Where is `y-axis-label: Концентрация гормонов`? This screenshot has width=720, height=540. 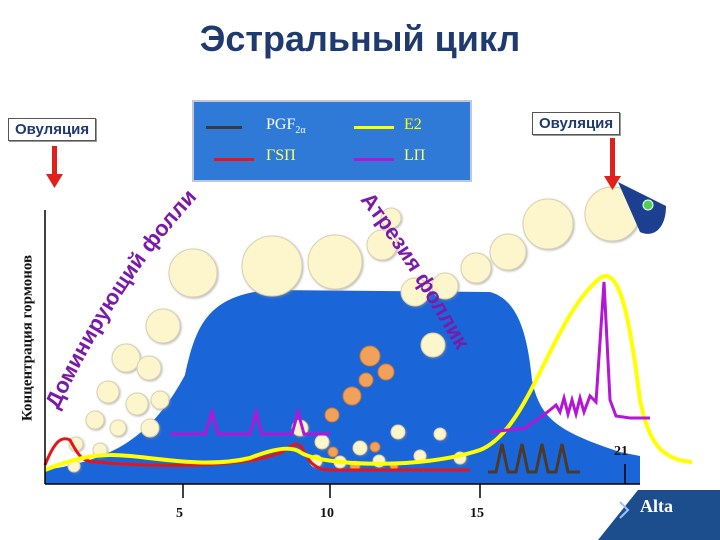
y-axis-label: Концентрация гормонов is located at coordinates (27, 338).